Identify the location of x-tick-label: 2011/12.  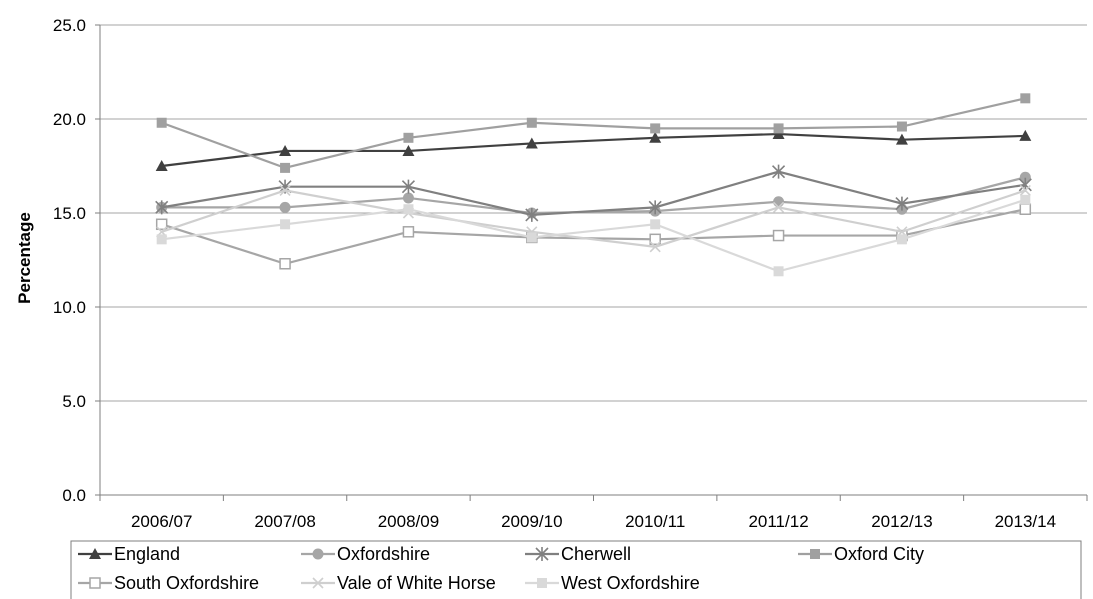
(778, 521).